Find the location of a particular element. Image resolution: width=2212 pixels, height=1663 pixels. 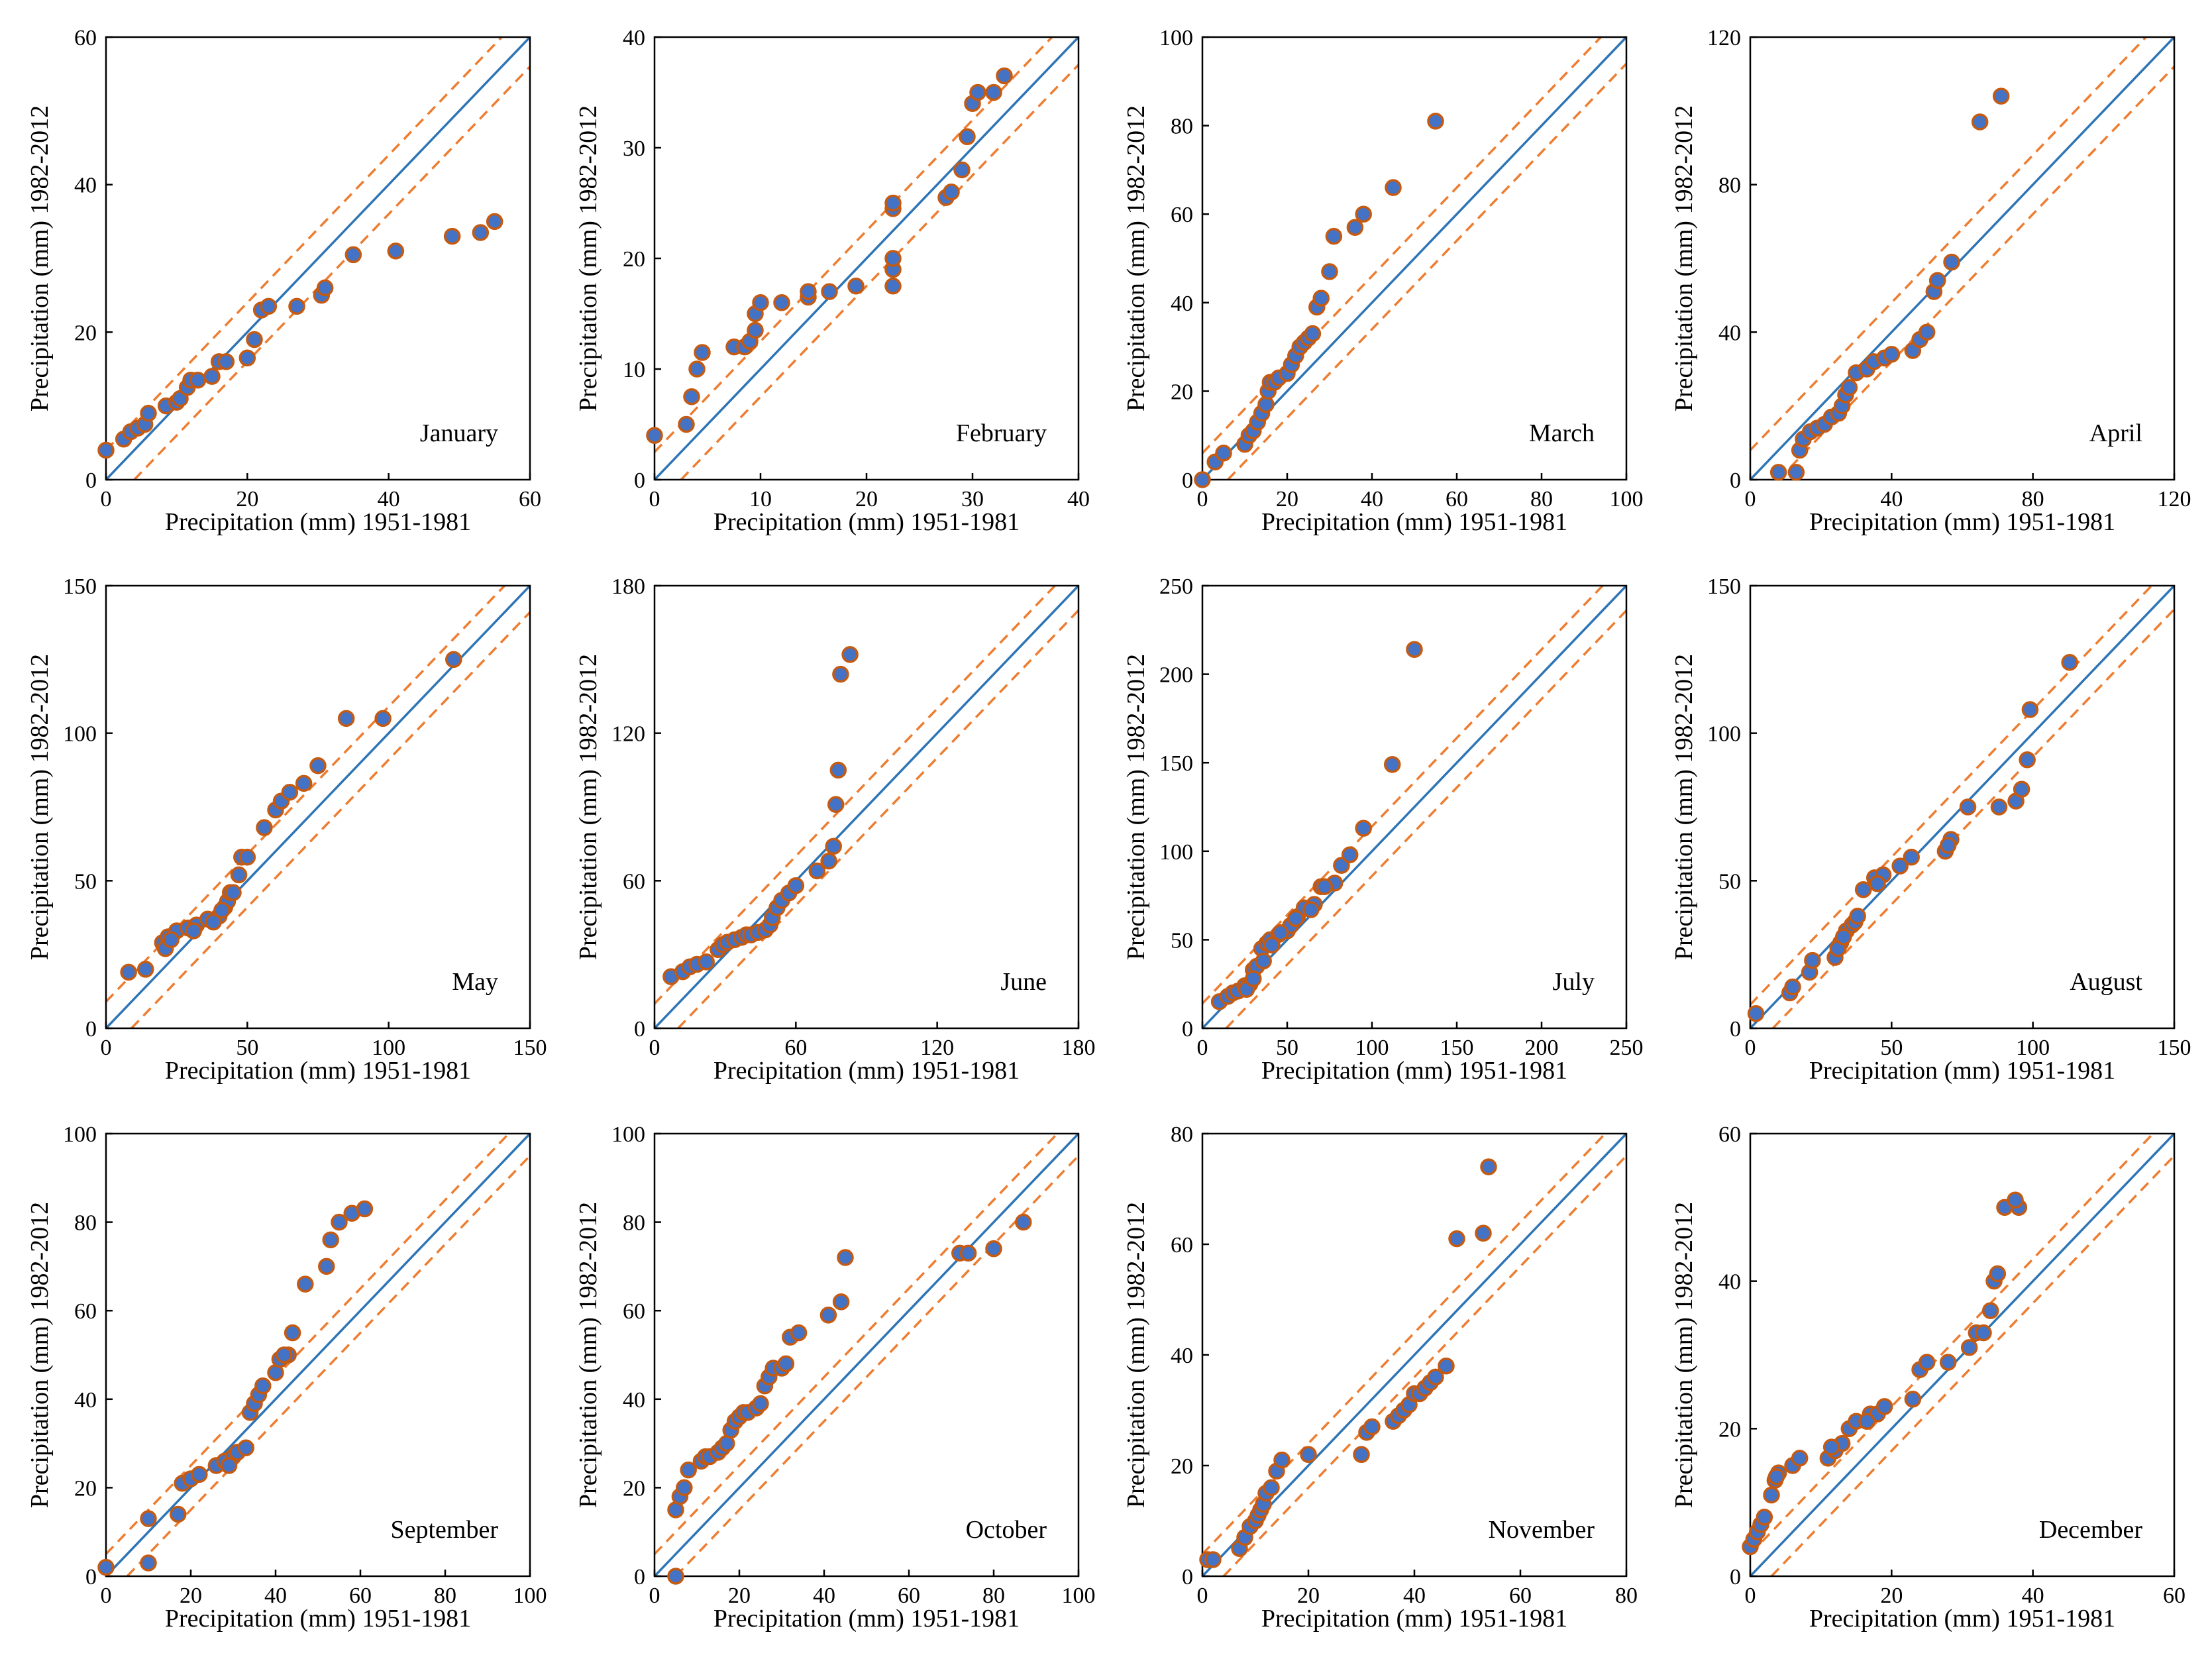

x-tick-label: 20 is located at coordinates (247, 499).